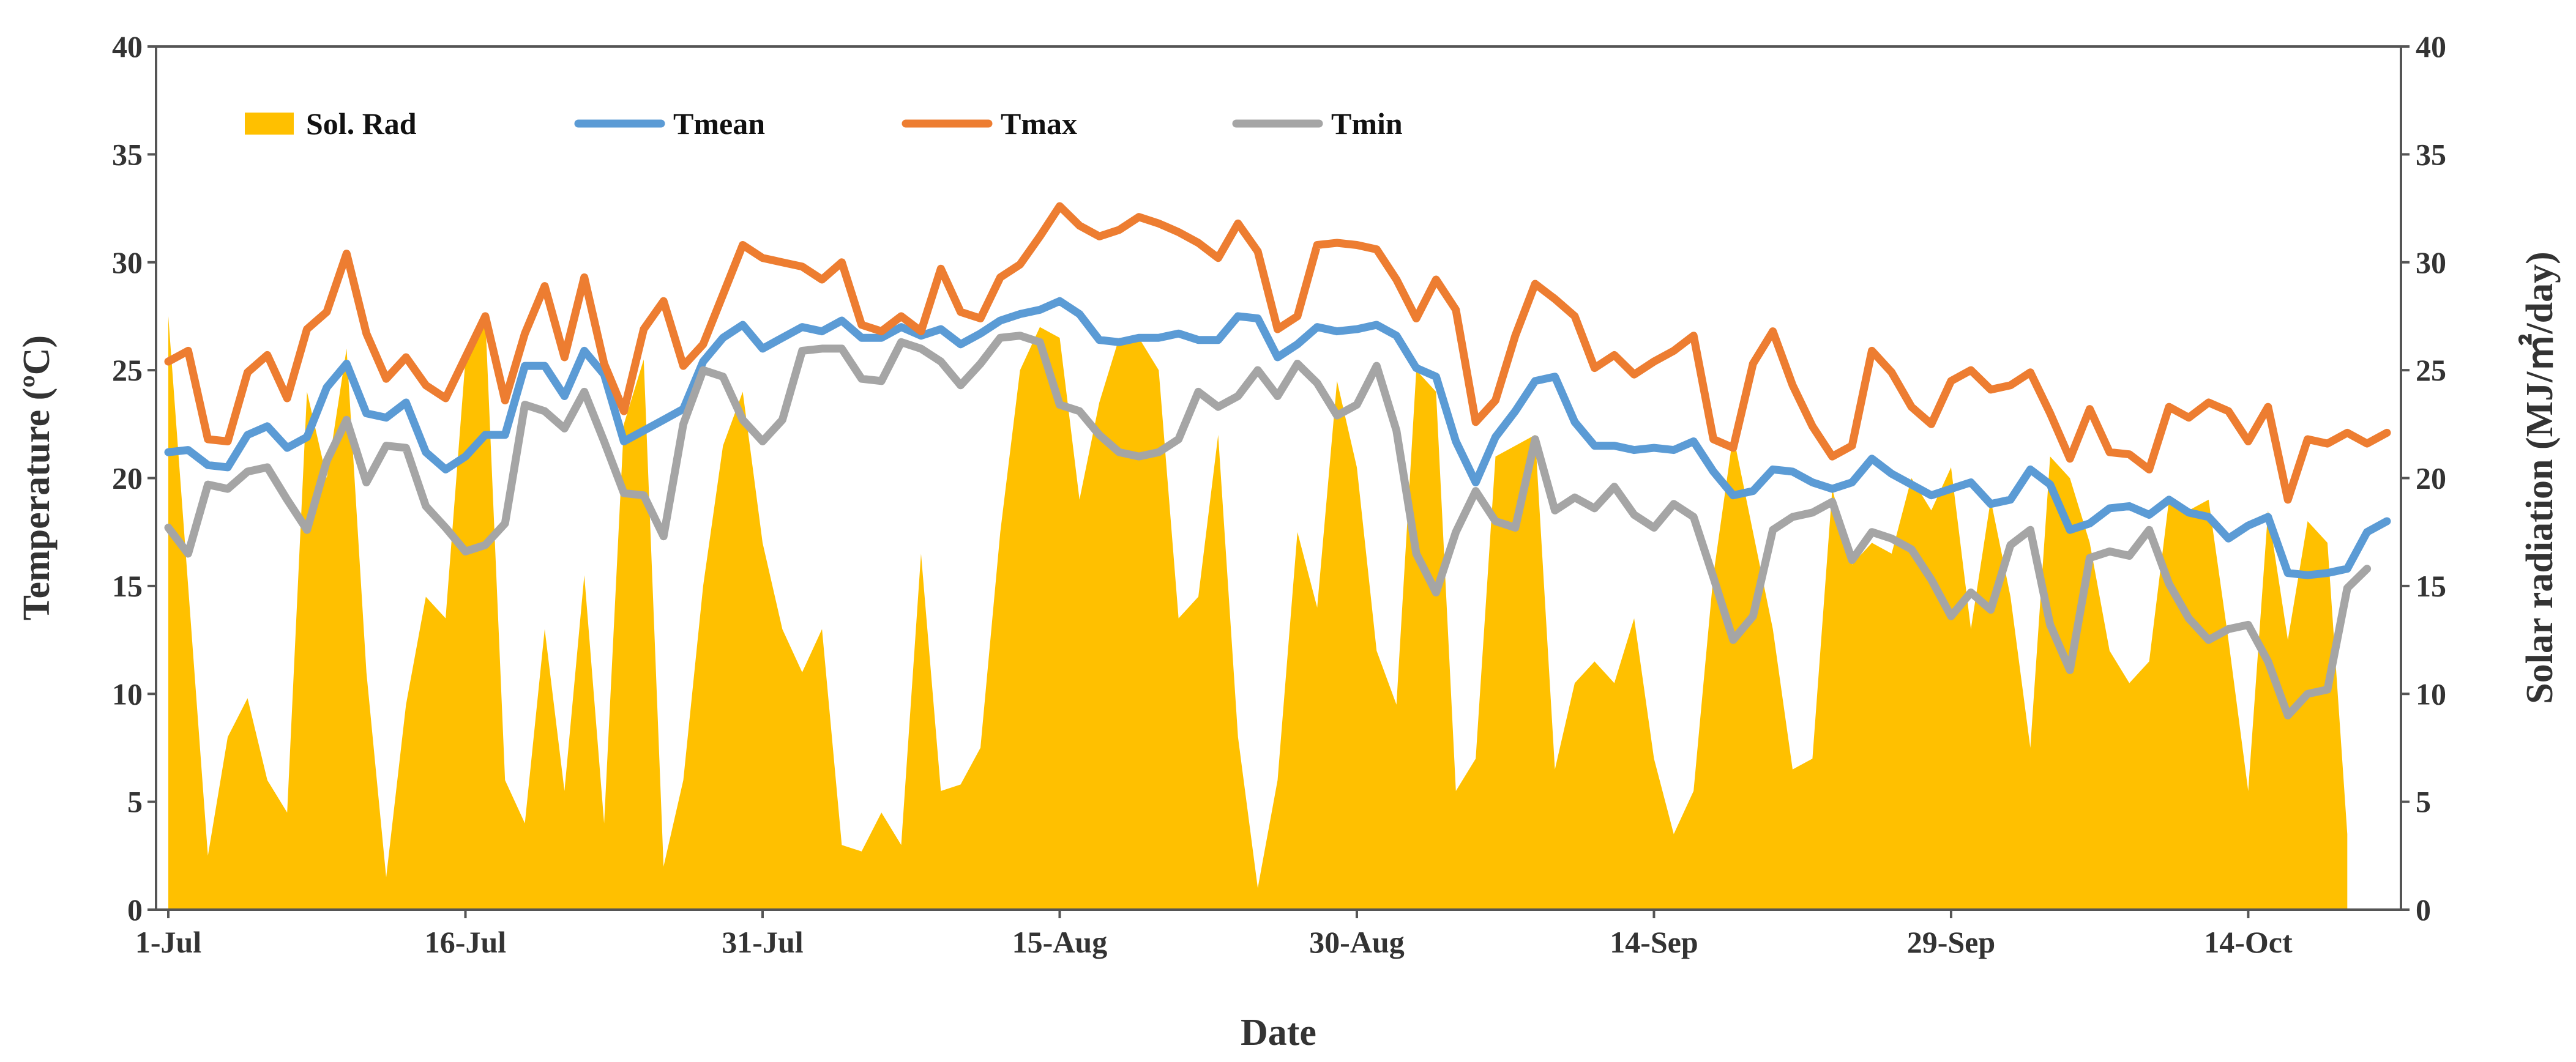 Image resolution: width=2576 pixels, height=1062 pixels. I want to click on legend-swatch-sol-rad, so click(269, 124).